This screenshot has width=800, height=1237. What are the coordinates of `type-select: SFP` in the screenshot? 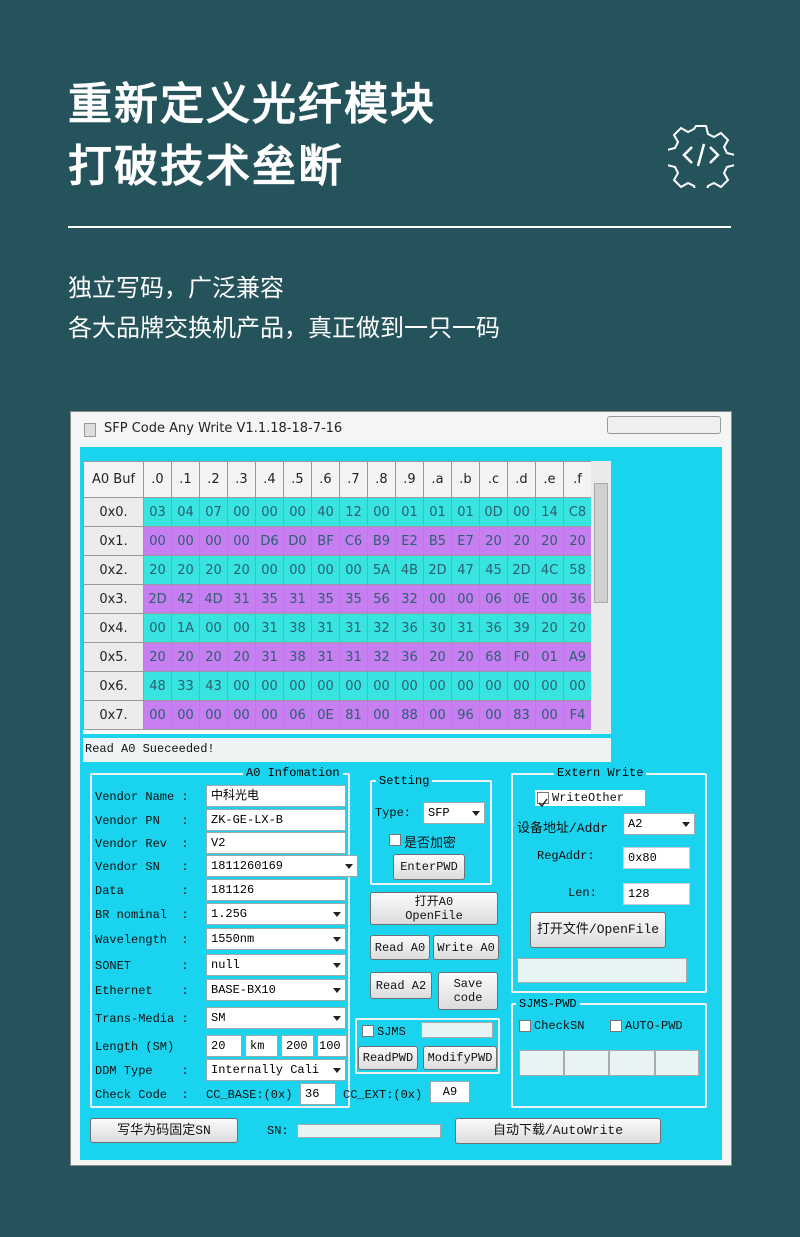 It's located at (454, 813).